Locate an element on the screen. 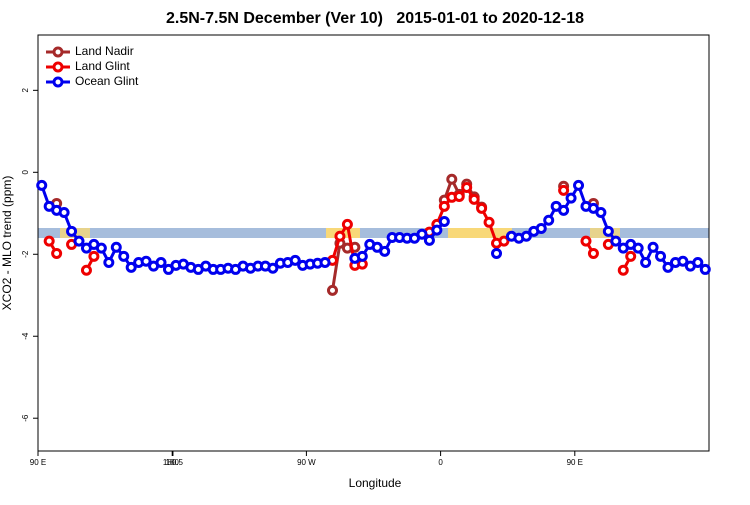 The width and height of the screenshot is (750, 505). x-tick-label: 180.5 is located at coordinates (173, 462).